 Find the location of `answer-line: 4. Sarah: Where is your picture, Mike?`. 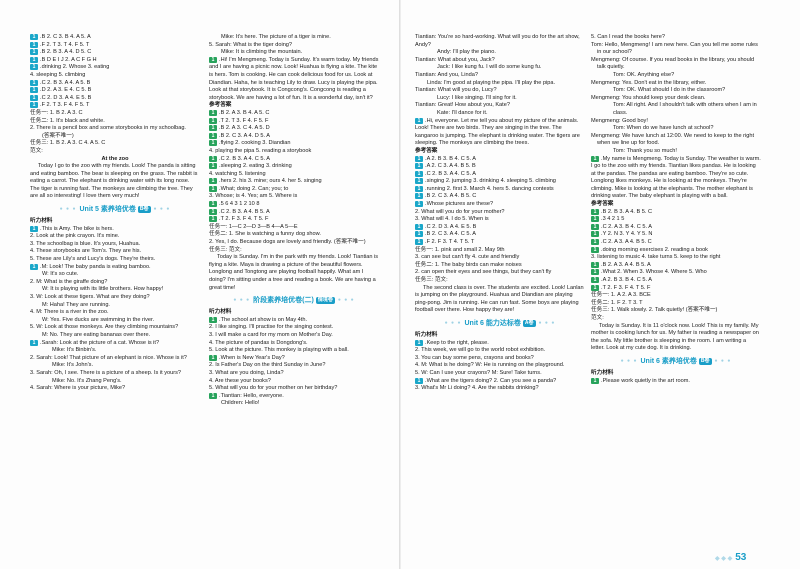

answer-line: 4. Sarah: Where is your picture, Mike? is located at coordinates (115, 389).